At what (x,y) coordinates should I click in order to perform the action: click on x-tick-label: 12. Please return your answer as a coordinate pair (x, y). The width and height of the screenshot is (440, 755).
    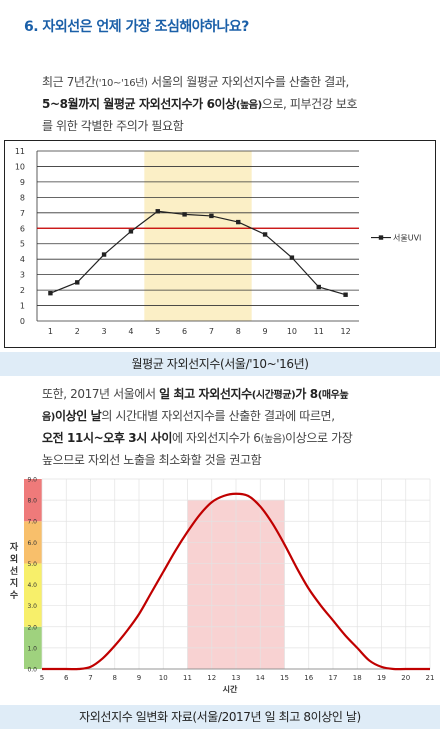
    Looking at the image, I should click on (345, 331).